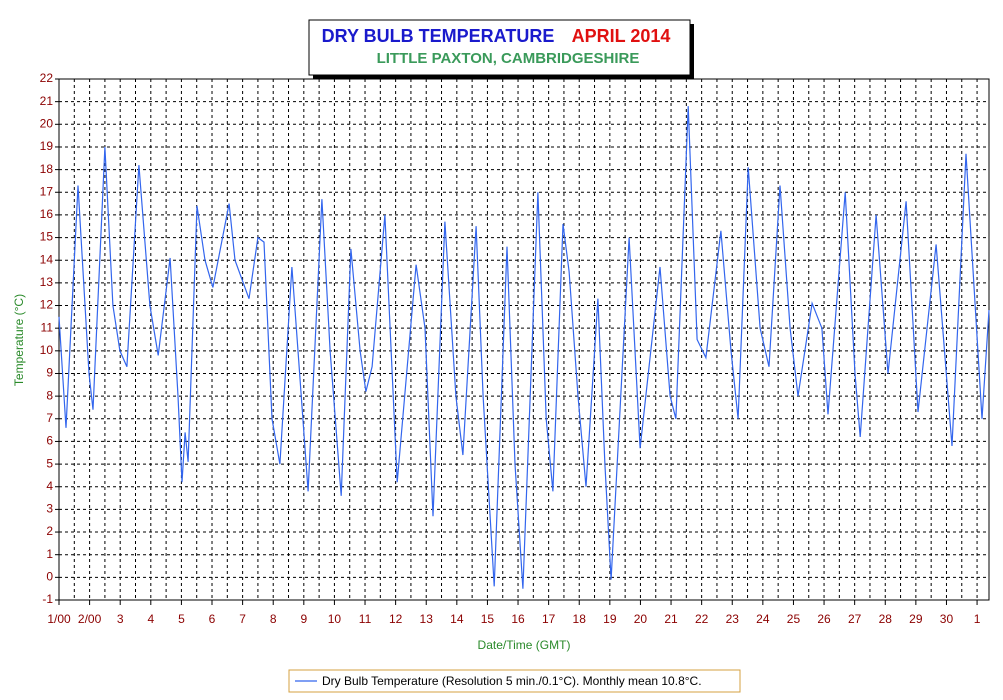 The height and width of the screenshot is (700, 1003). I want to click on x-tick-label: 6, so click(212, 619).